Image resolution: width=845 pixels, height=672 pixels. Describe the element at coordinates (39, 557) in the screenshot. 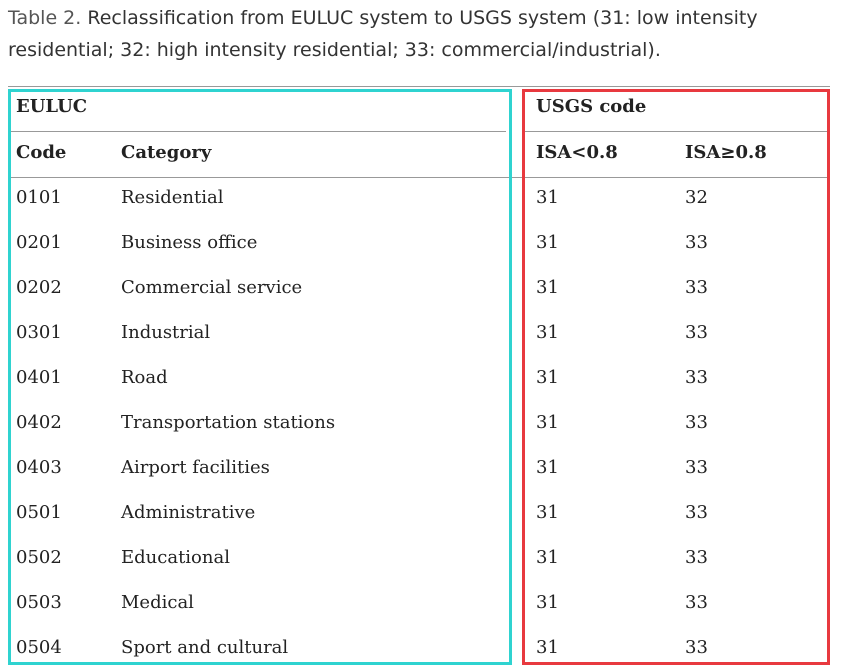

I see `table-cell: 0502` at that location.